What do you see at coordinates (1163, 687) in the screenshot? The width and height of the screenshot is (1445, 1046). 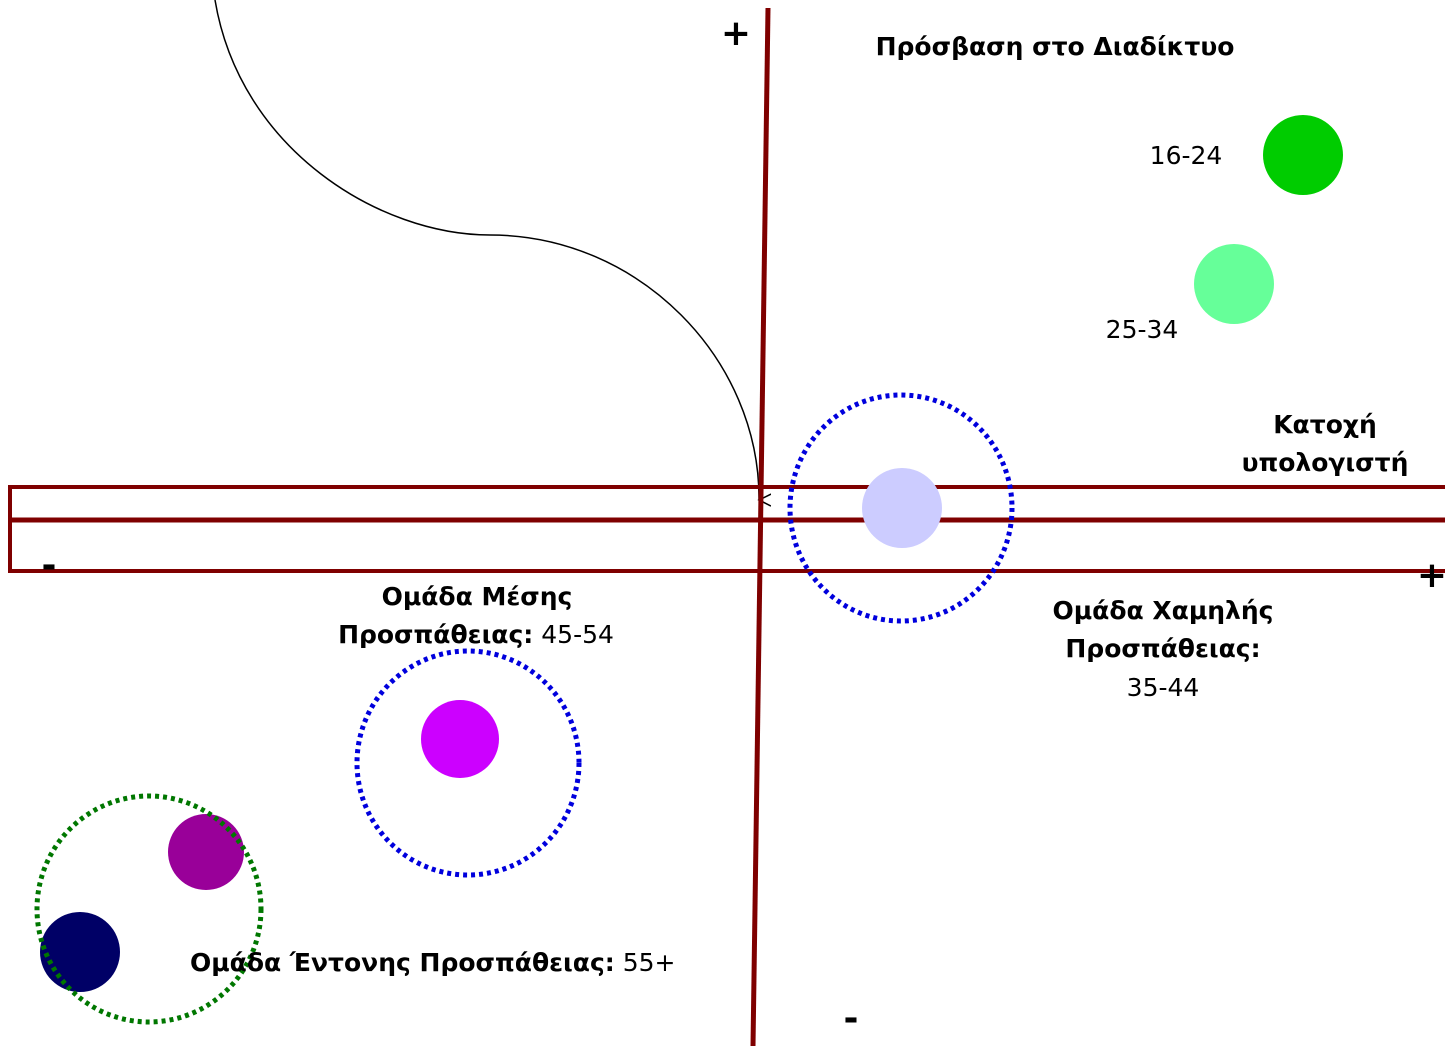 I see `group-ages: 35-44` at bounding box center [1163, 687].